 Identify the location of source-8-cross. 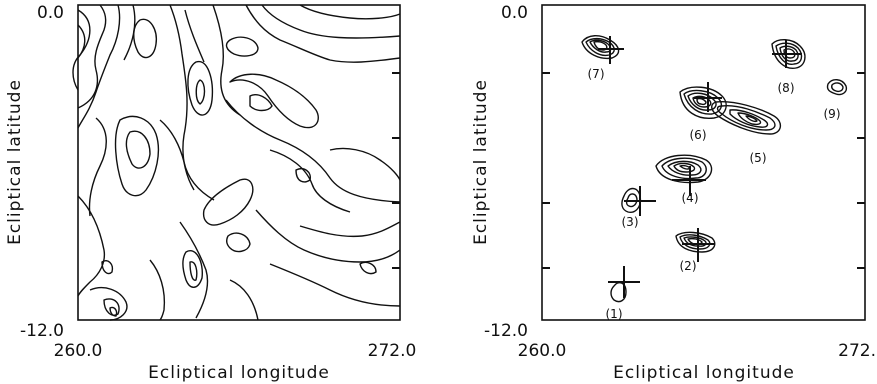
(787, 54).